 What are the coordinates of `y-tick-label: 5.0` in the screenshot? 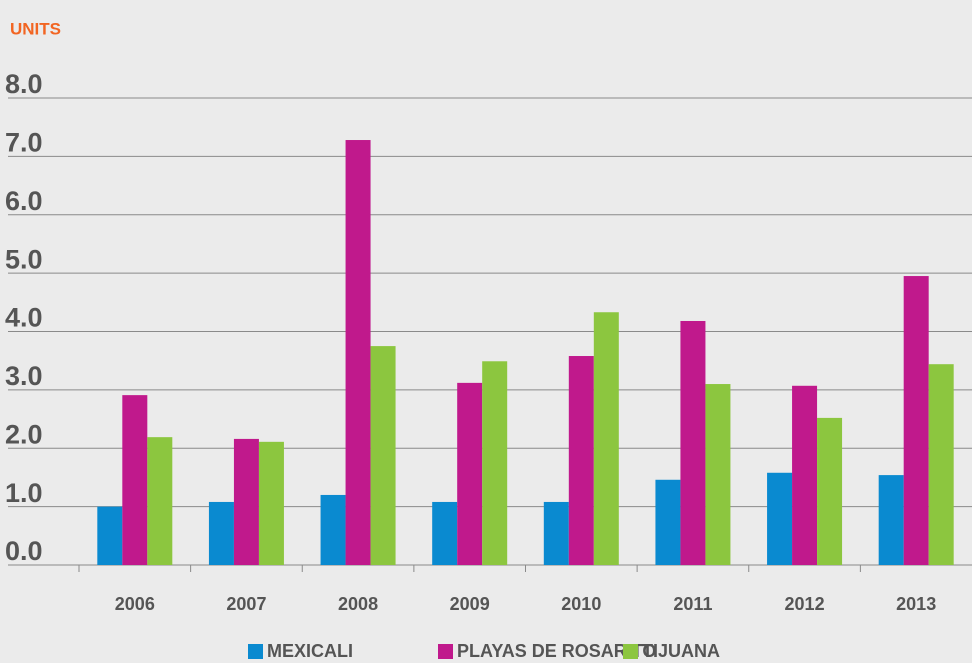 It's located at (24, 259).